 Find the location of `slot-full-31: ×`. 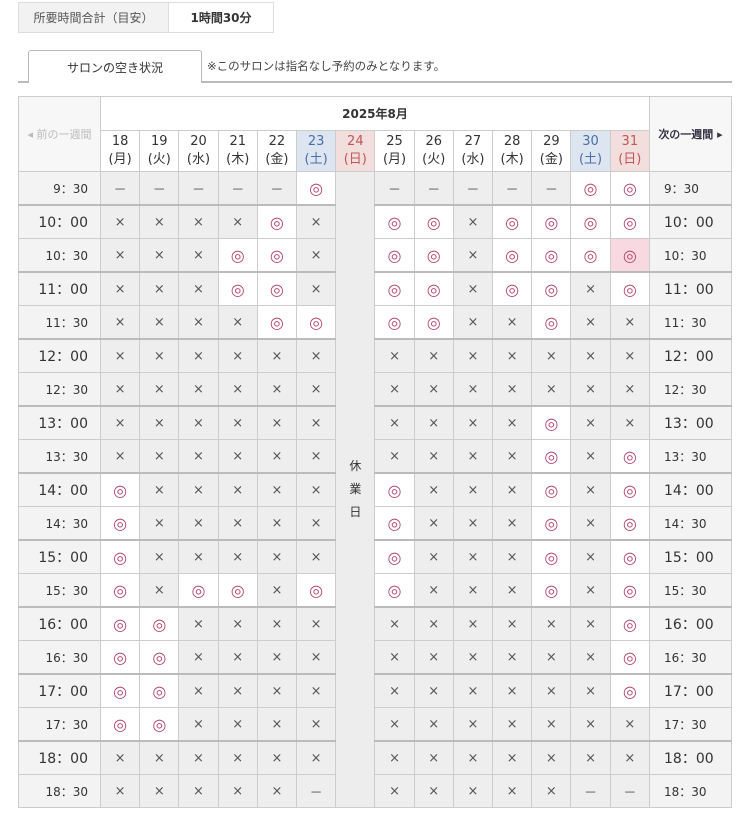

slot-full-31: × is located at coordinates (630, 724).